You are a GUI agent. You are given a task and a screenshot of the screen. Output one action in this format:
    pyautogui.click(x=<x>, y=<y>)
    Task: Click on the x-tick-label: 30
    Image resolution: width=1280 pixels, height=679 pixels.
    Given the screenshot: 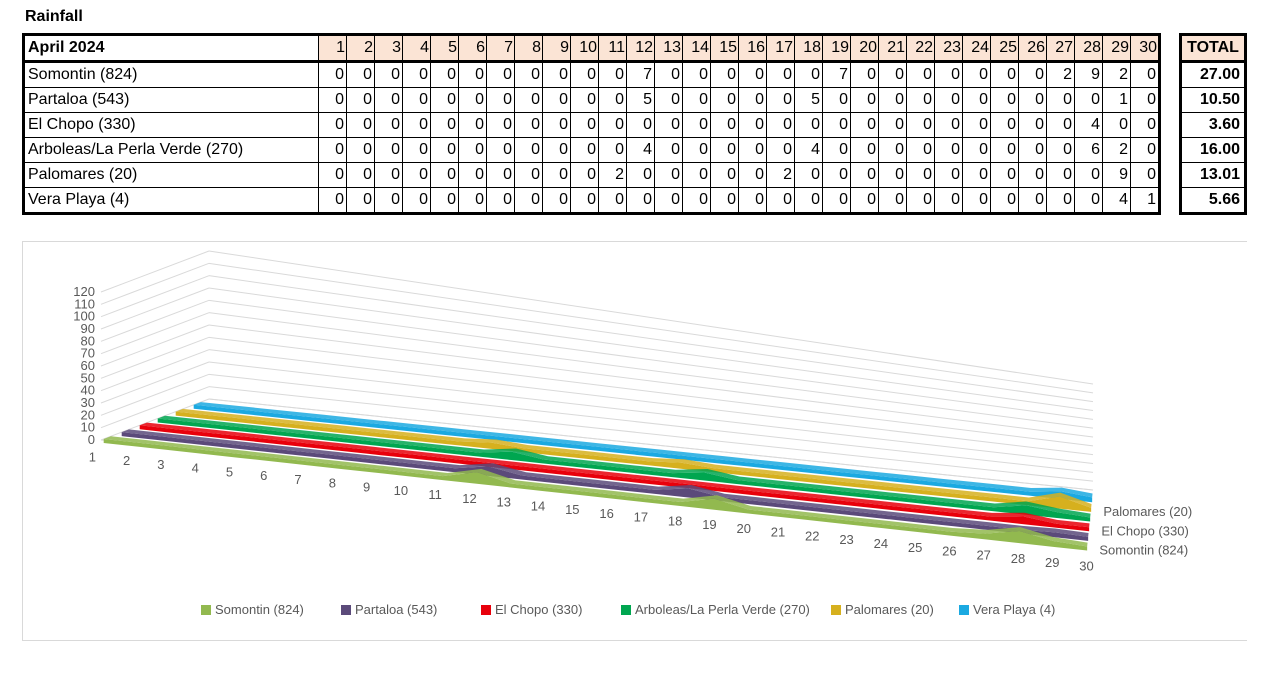 What is the action you would take?
    pyautogui.click(x=1086, y=566)
    